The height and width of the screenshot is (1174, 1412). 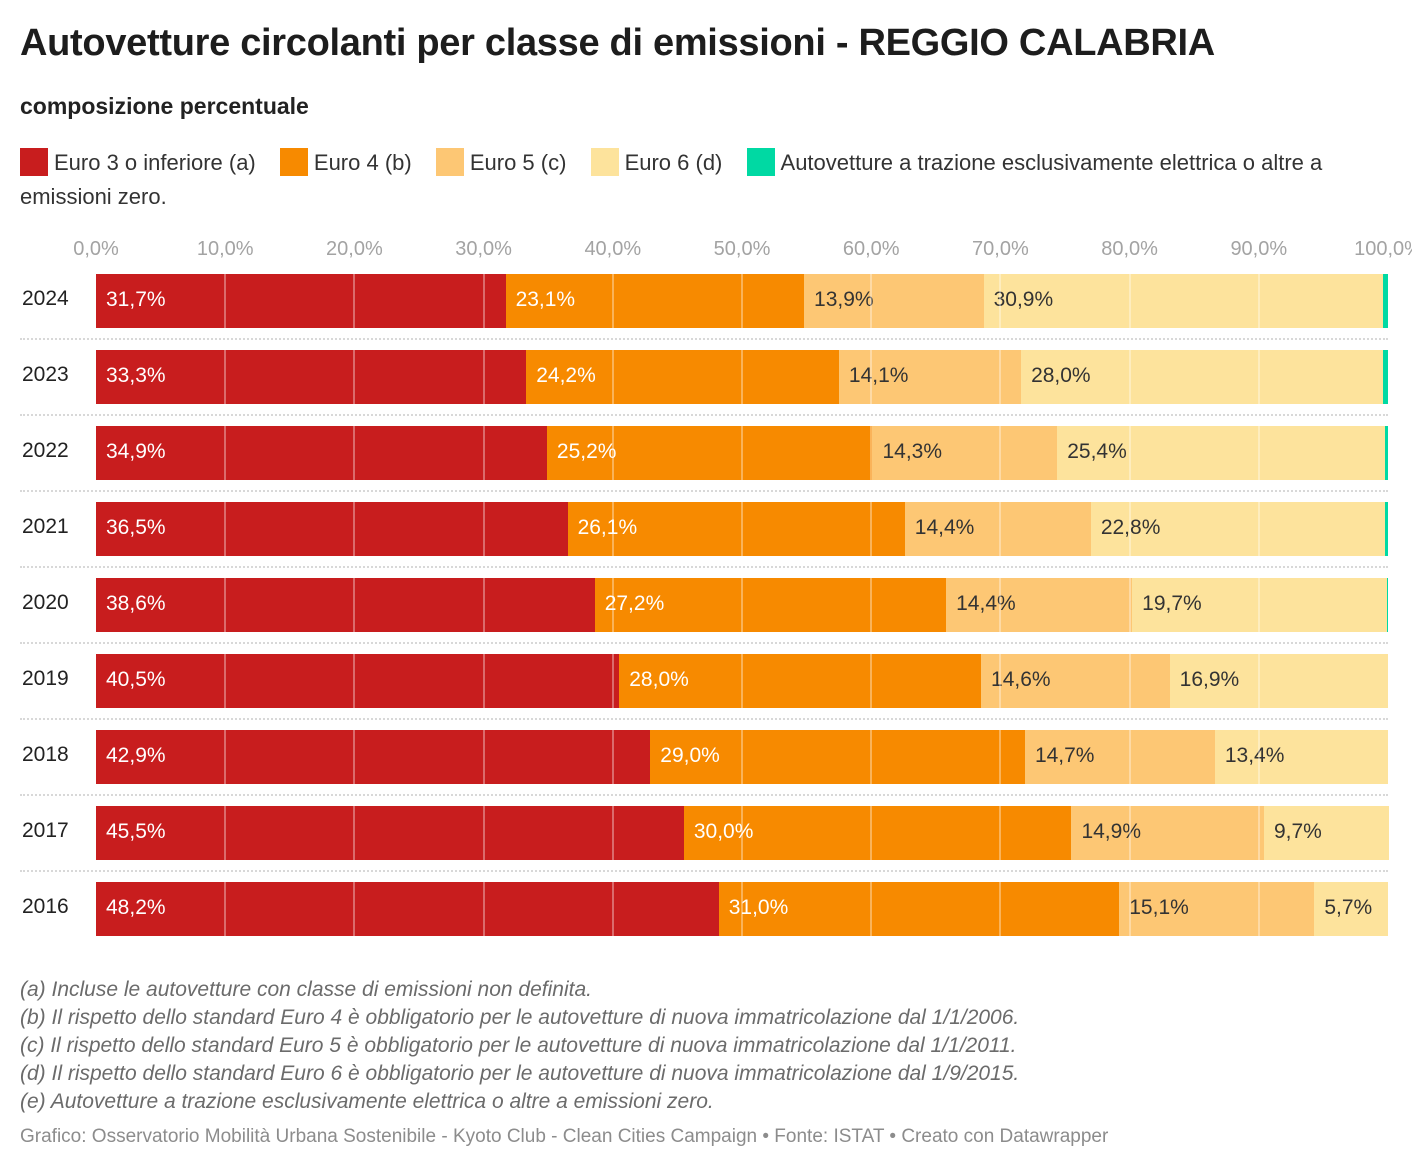 I want to click on data-label: 16,9%, so click(x=1209, y=679).